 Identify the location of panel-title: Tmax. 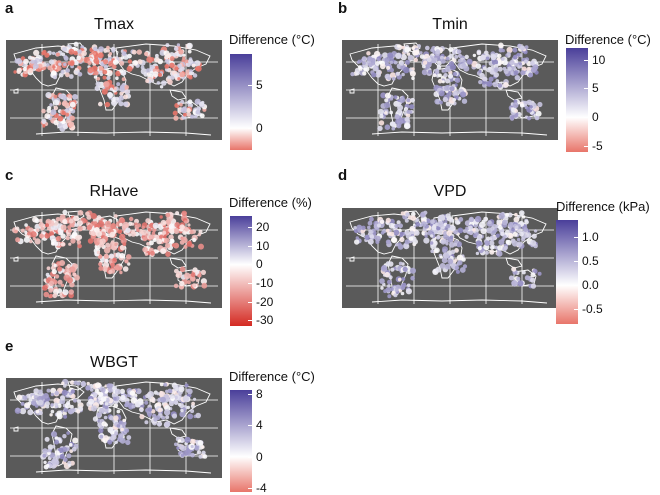
(114, 24).